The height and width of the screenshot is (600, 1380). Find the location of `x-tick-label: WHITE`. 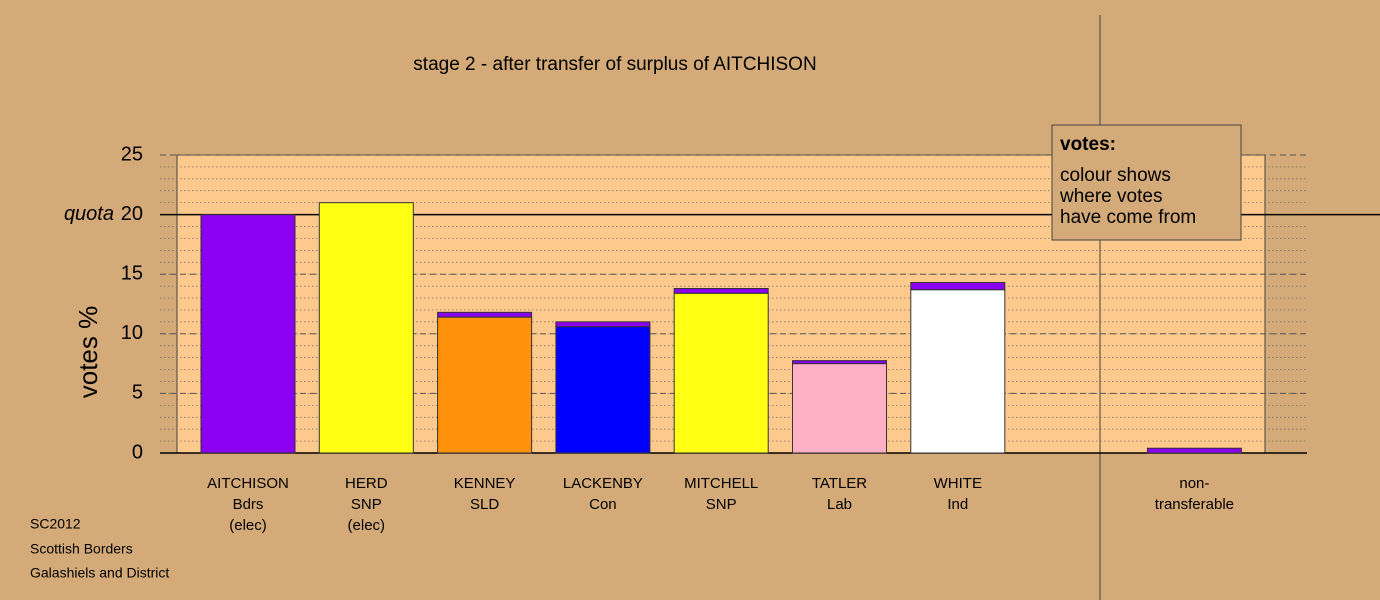

x-tick-label: WHITE is located at coordinates (958, 483).